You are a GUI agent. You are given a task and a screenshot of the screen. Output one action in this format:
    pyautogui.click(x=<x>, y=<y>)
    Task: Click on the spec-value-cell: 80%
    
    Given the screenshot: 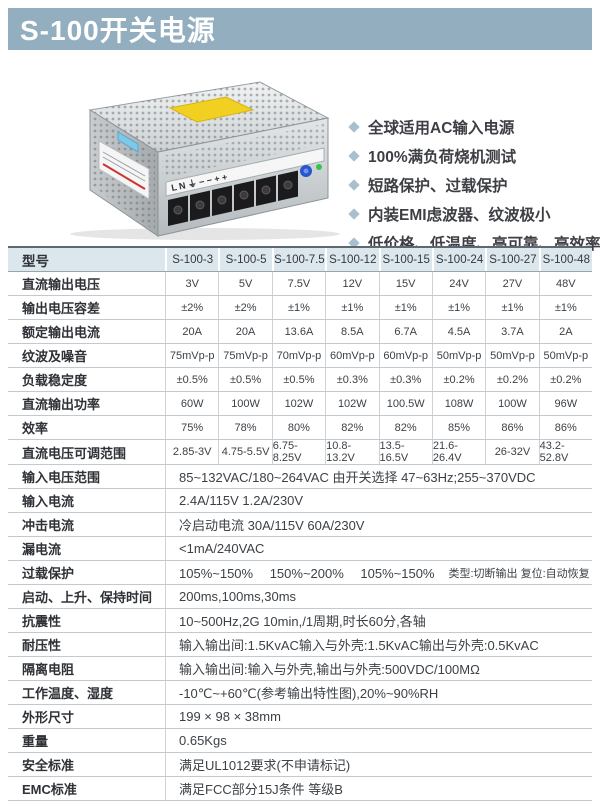 What is the action you would take?
    pyautogui.click(x=298, y=427)
    